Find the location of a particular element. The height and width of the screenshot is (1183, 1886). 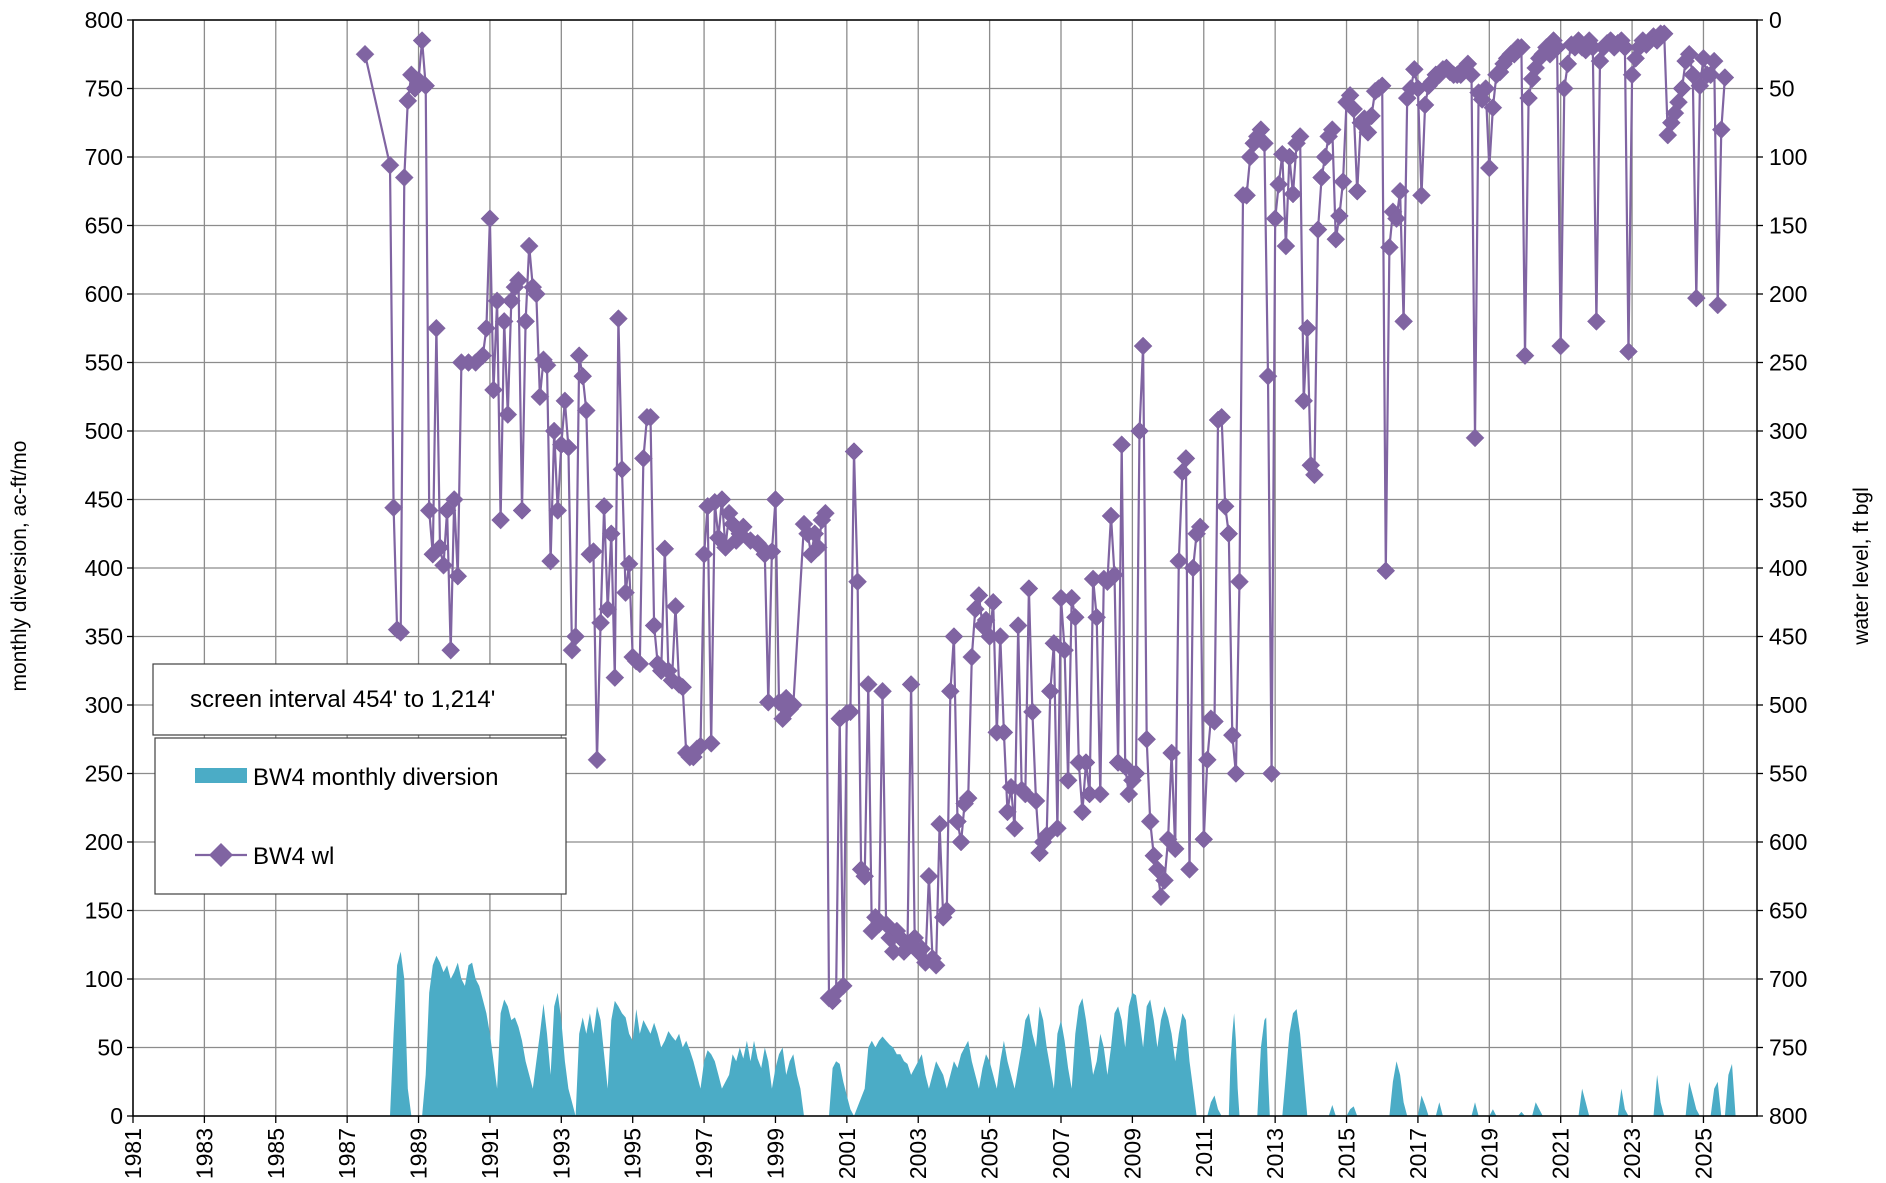

y-axis-left-title: monthly diversion, ac-ft/mo is located at coordinates (19, 566).